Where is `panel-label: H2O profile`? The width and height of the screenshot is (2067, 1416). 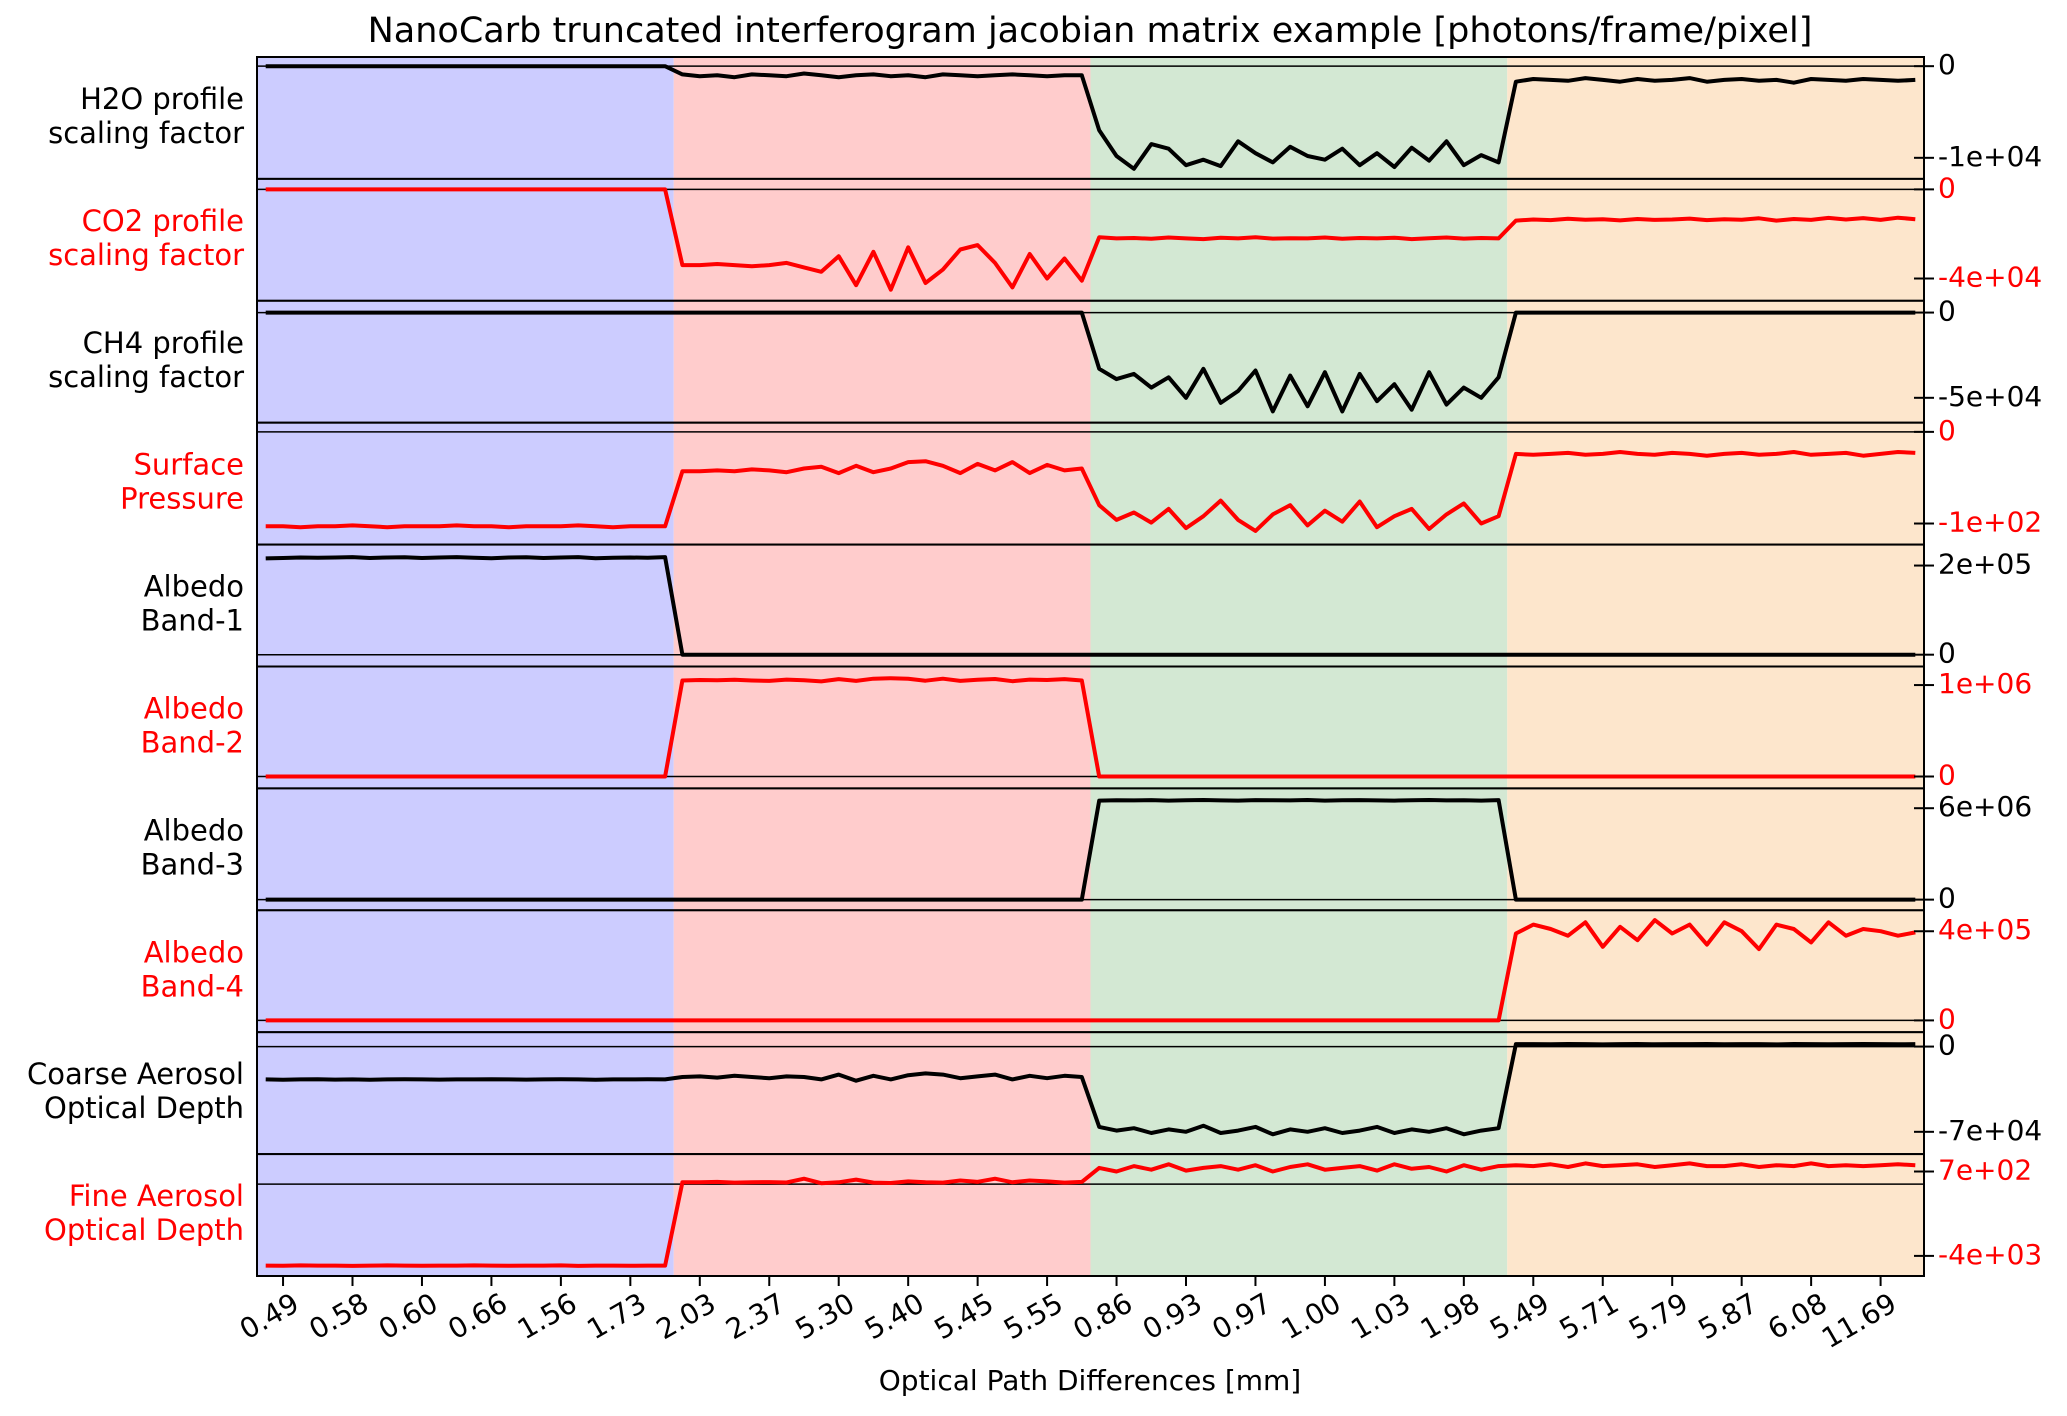 panel-label: H2O profile is located at coordinates (162, 99).